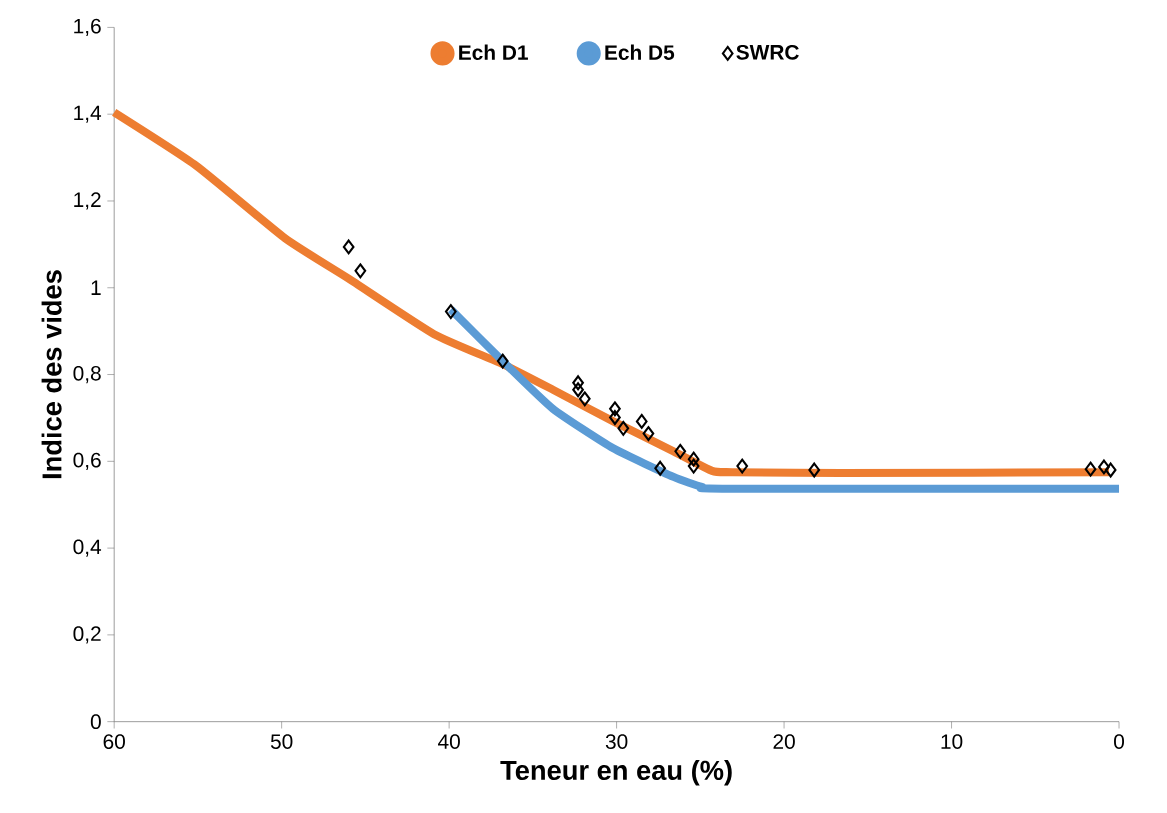 Image resolution: width=1167 pixels, height=813 pixels. Describe the element at coordinates (87, 201) in the screenshot. I see `y-tick-label: 1,2` at that location.